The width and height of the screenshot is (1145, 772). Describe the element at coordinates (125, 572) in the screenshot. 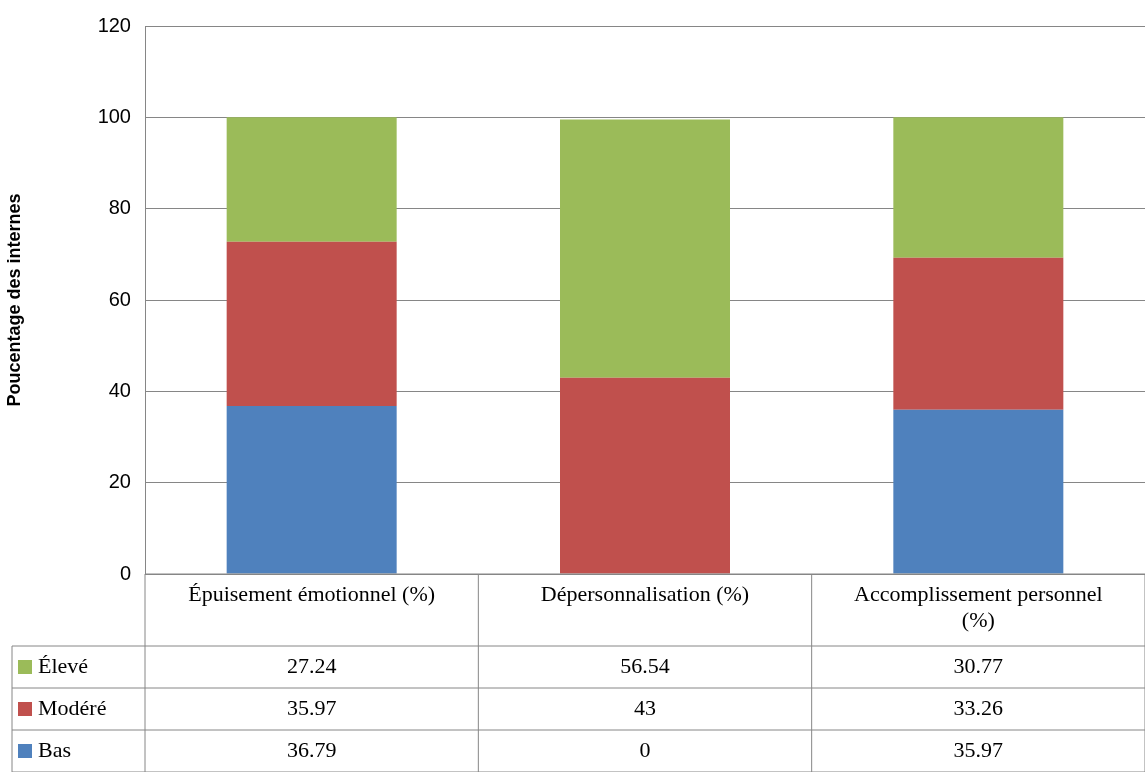

I see `y-tick-label: 0` at that location.